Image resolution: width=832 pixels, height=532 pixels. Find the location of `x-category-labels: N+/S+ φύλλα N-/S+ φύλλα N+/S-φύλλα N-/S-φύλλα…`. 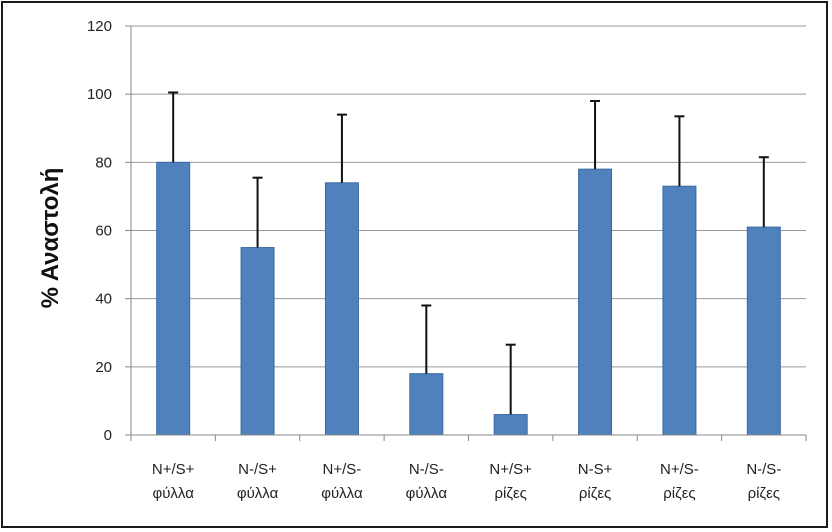

x-category-labels: N+/S+ φύλλα N-/S+ φύλλα N+/S-φύλλα N-/S-φύλλα… is located at coordinates (466, 481).